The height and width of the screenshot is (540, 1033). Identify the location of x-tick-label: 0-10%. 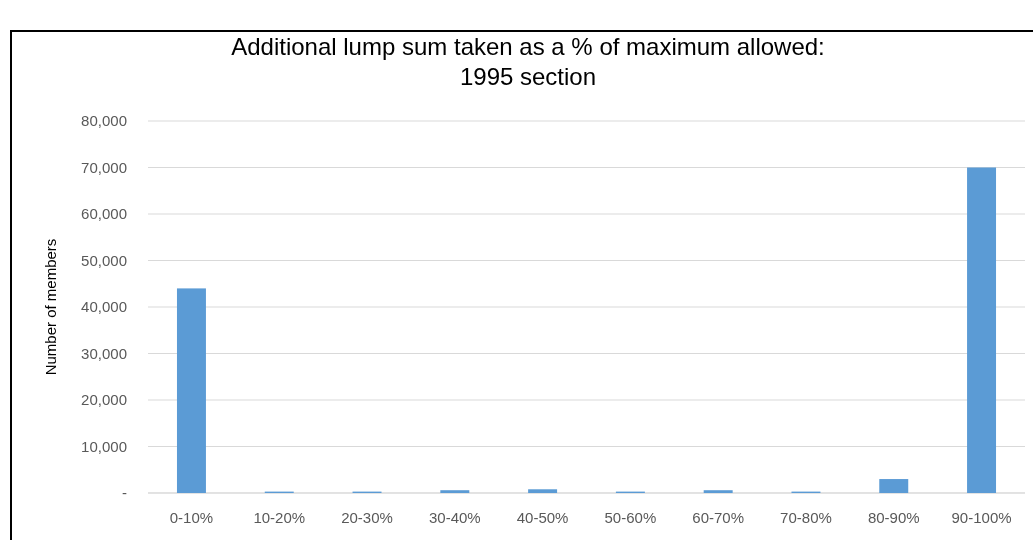
(191, 517).